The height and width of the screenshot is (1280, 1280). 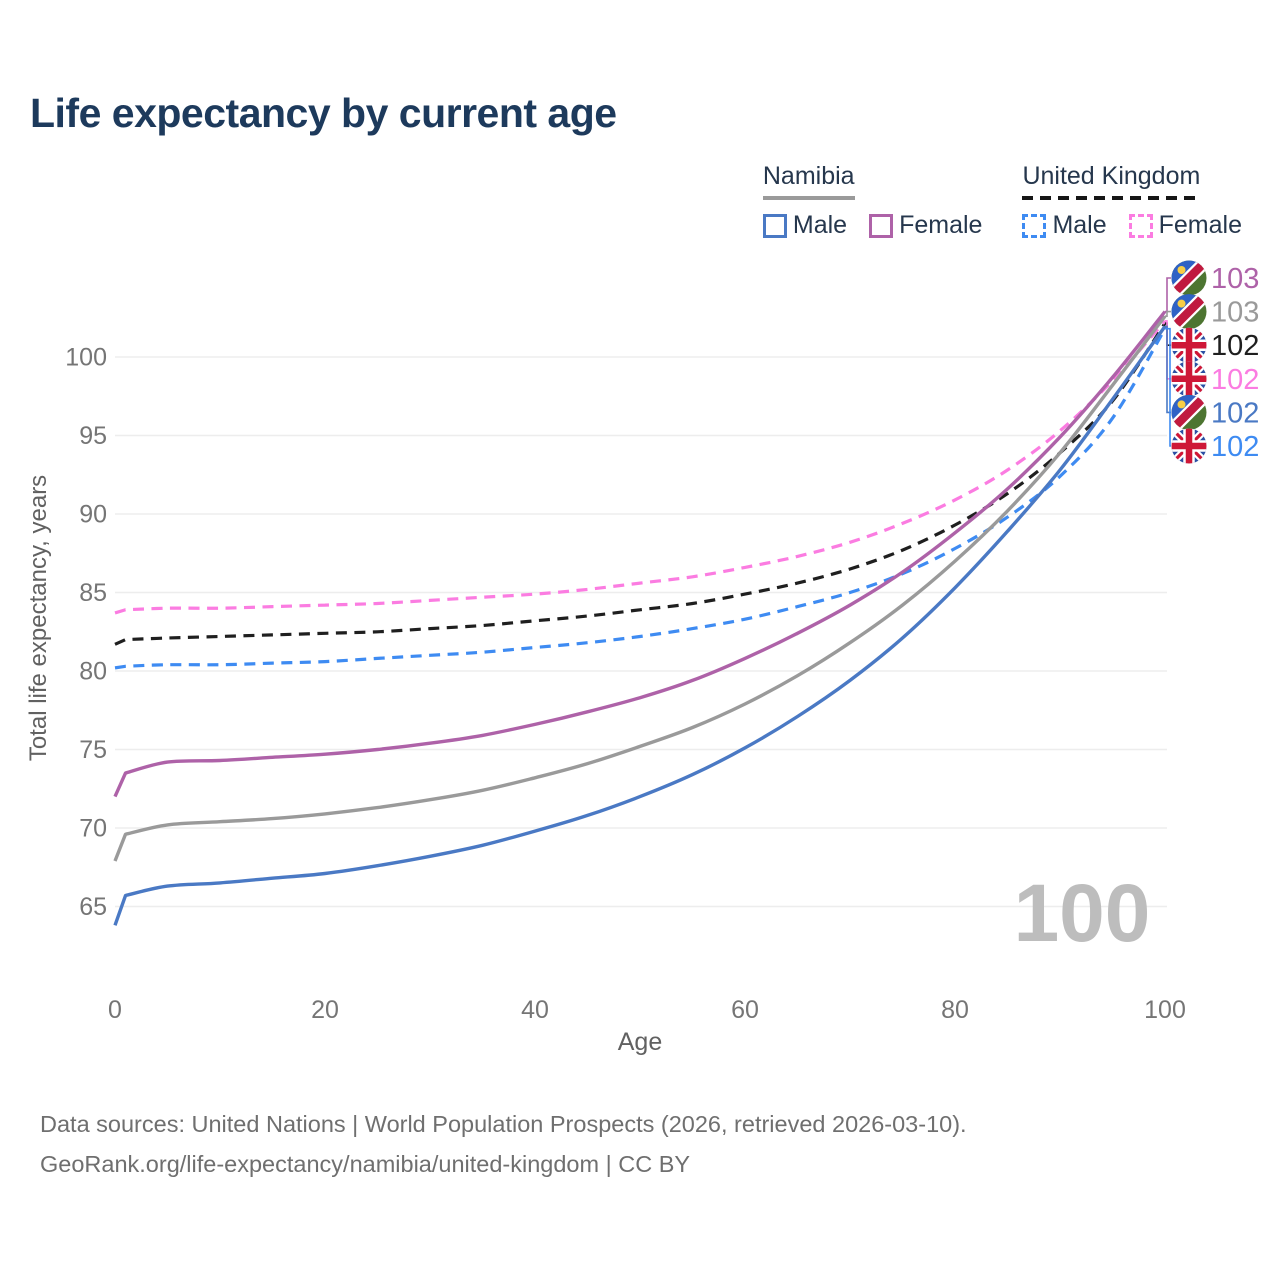 I want to click on series-end-value-uk_male: 102, so click(x=1235, y=447).